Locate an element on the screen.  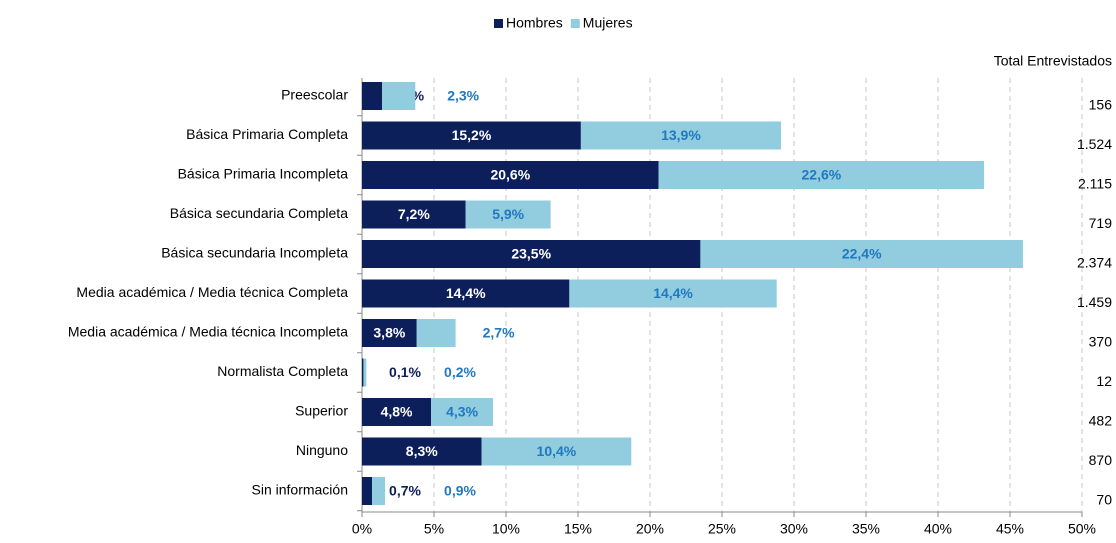
value-label: 20,6% is located at coordinates (510, 175).